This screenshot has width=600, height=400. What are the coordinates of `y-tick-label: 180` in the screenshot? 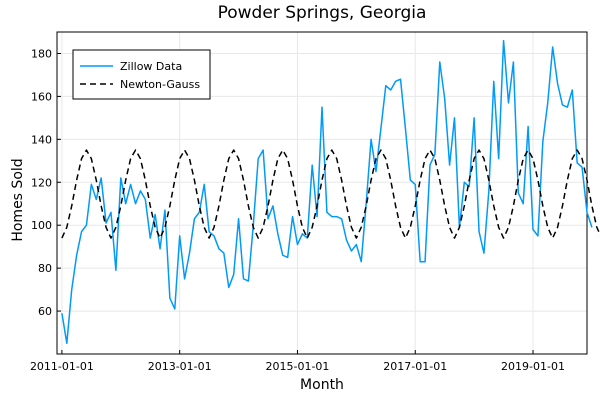 It's located at (41, 53).